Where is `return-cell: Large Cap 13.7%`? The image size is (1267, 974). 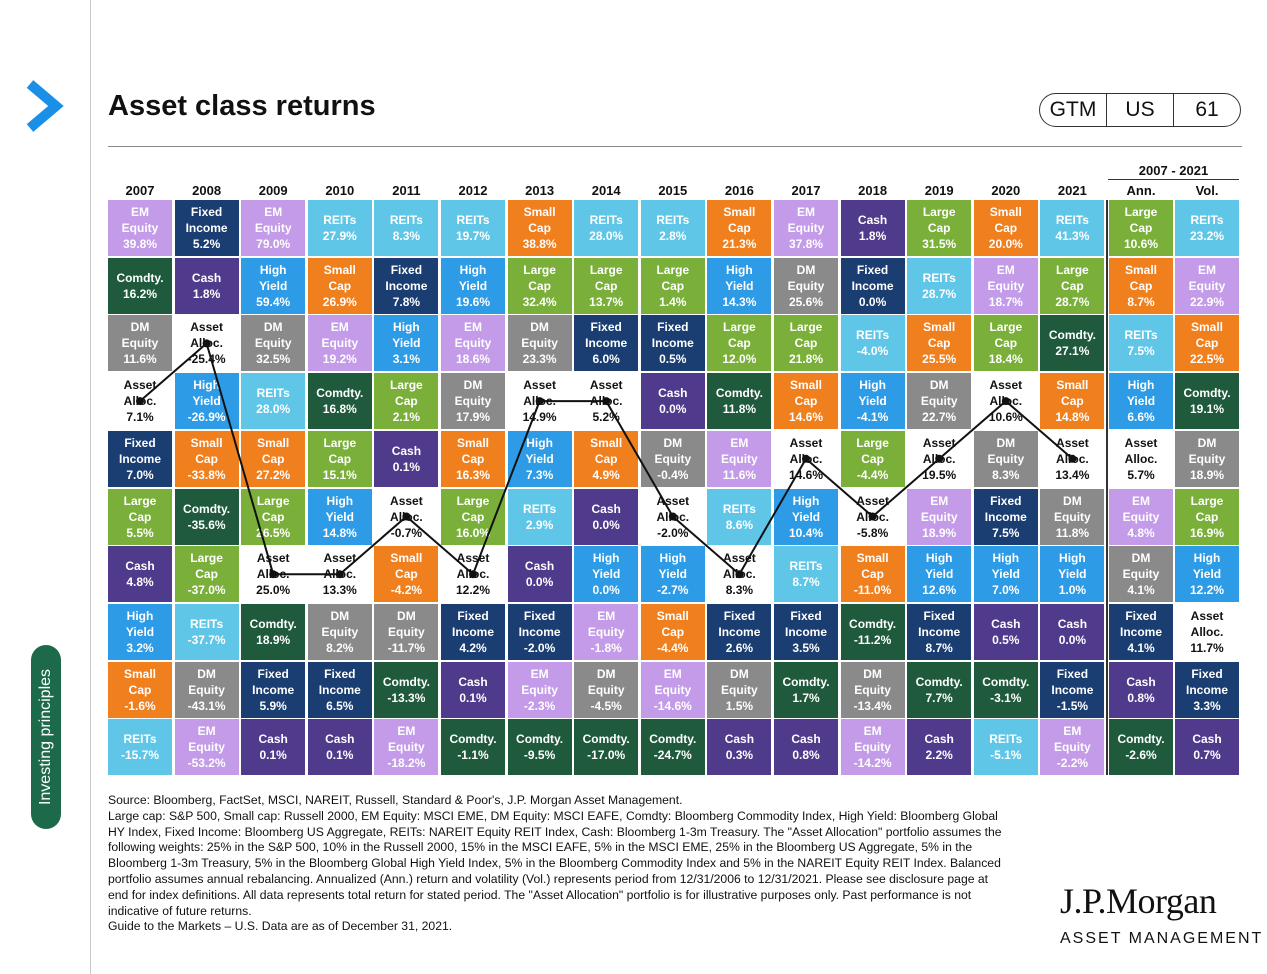
return-cell: Large Cap 13.7% is located at coordinates (606, 285).